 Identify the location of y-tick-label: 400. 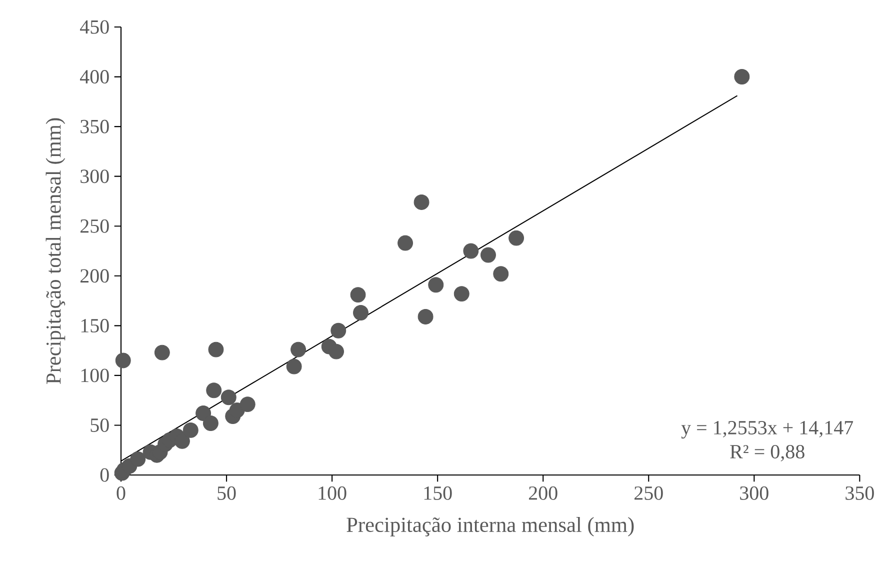
(94, 77).